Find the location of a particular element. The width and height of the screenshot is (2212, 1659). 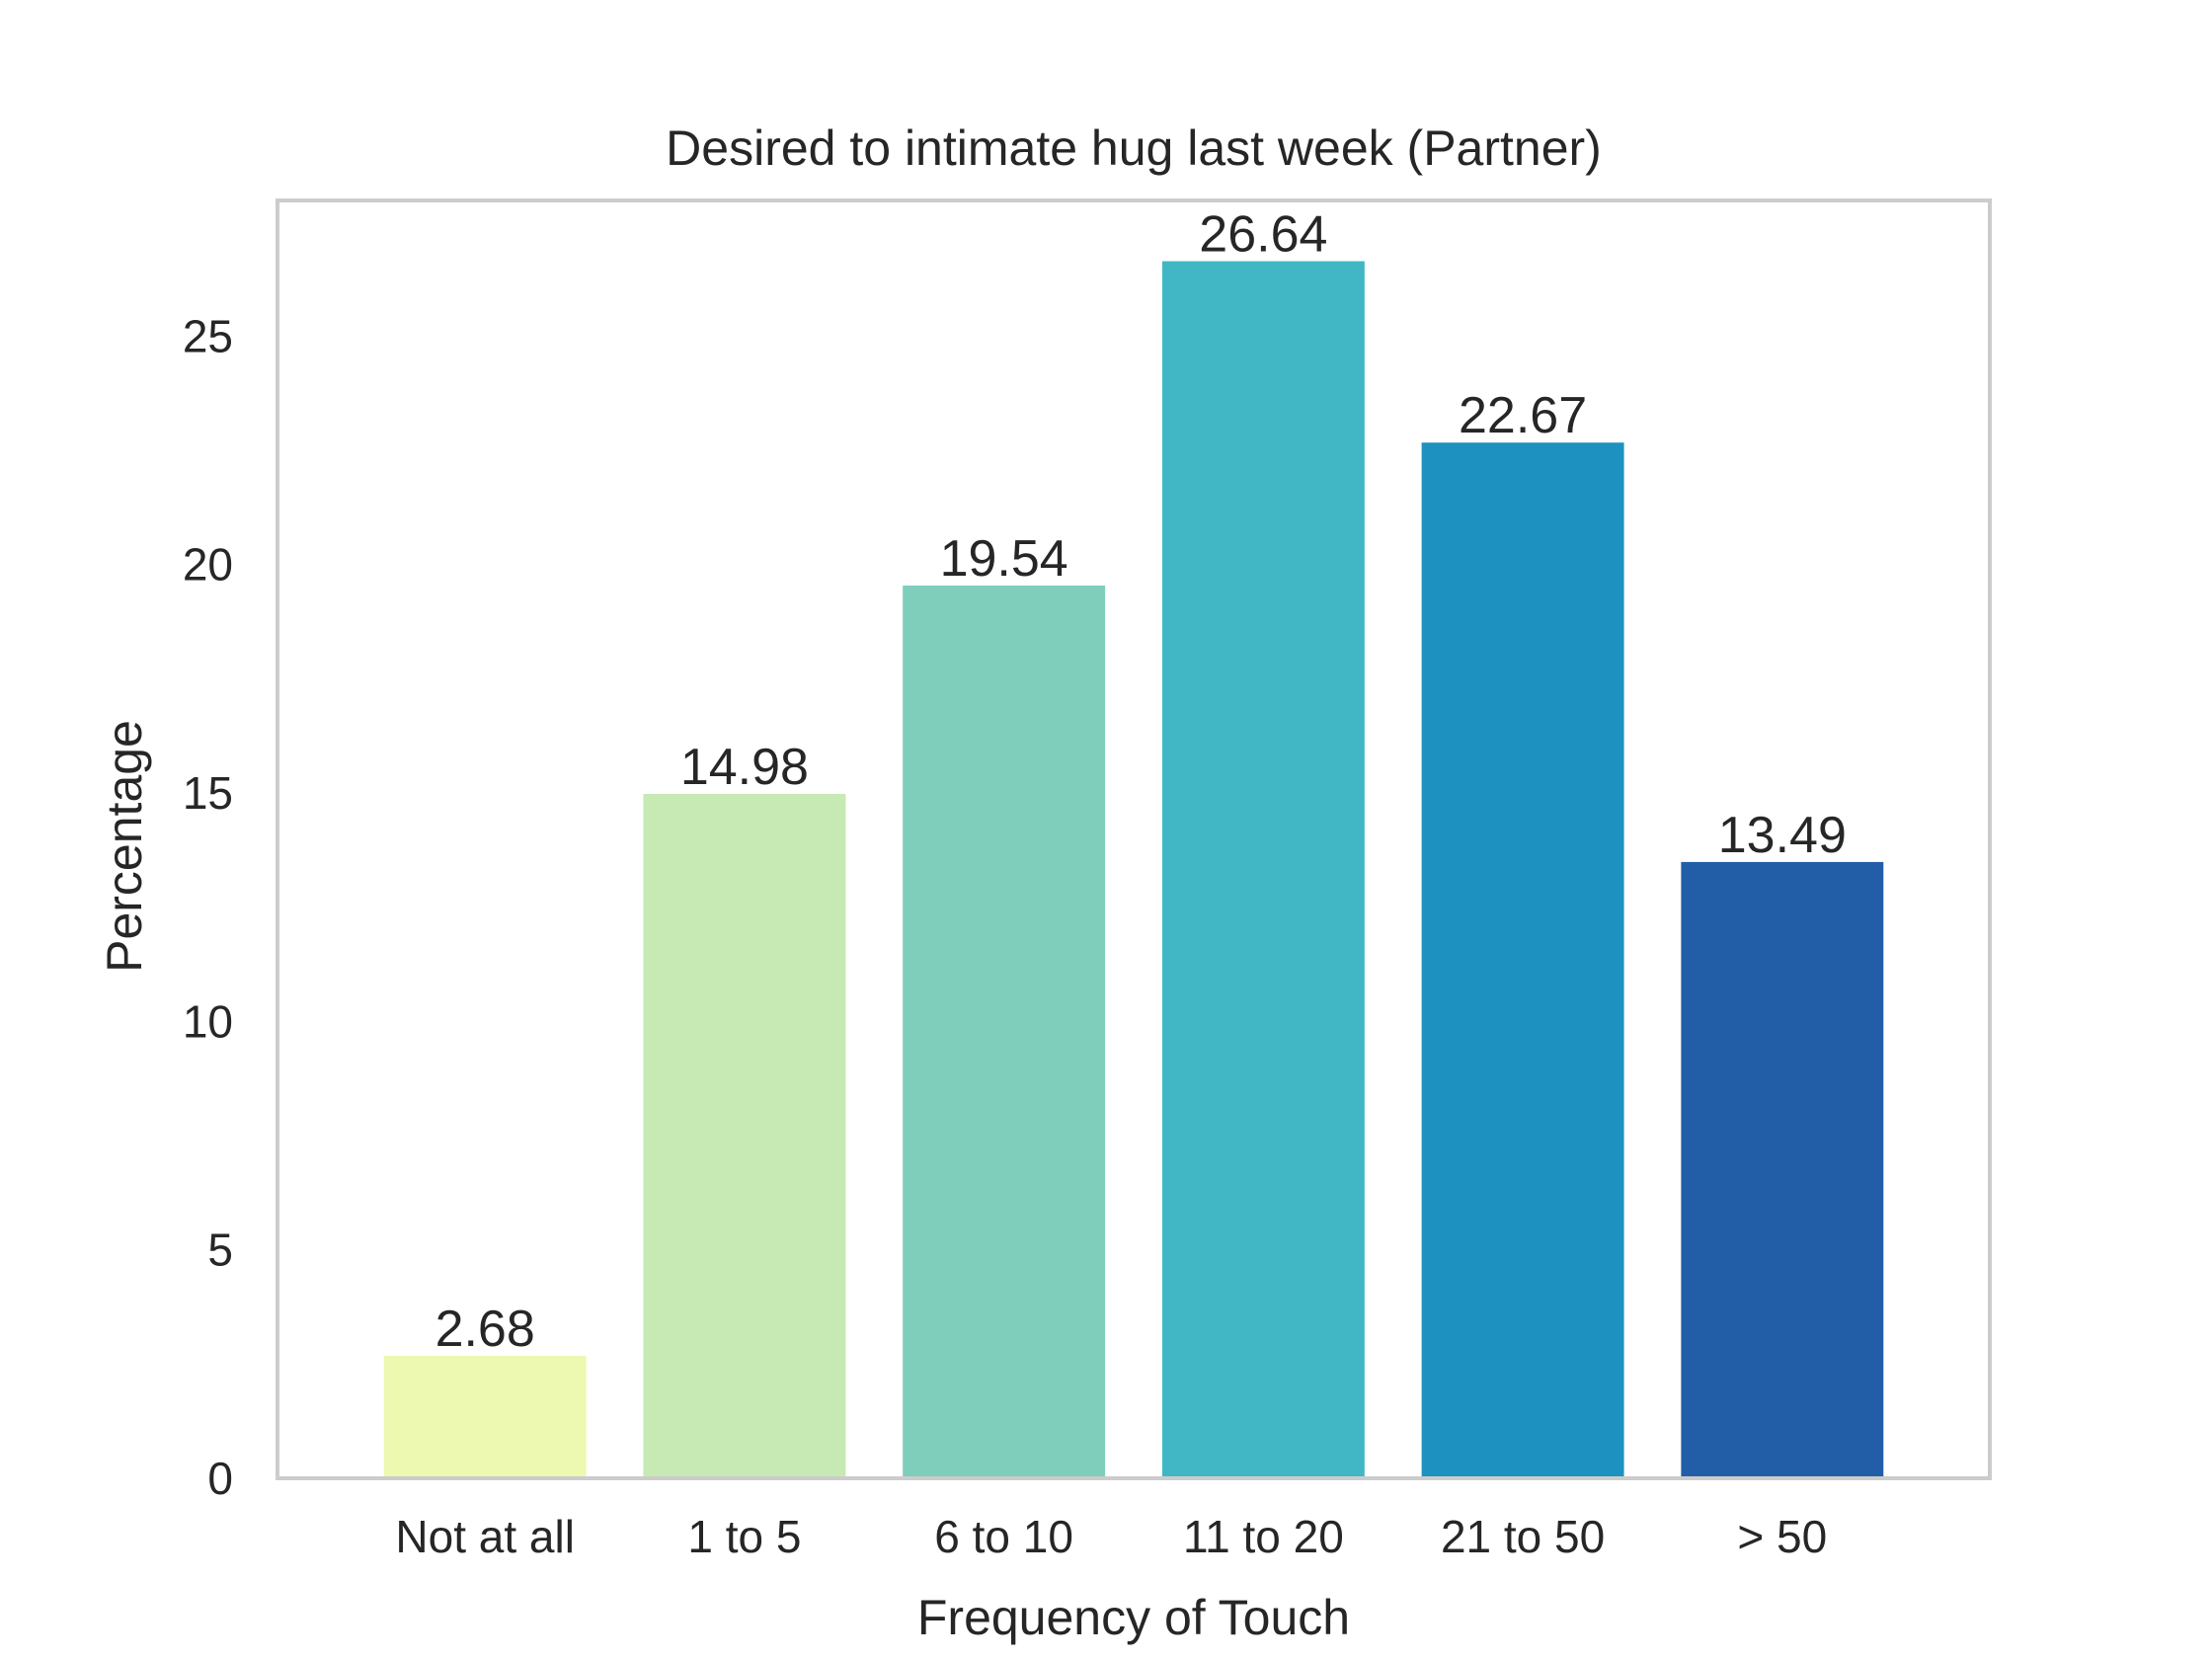

bar-value-label: 2.68 is located at coordinates (485, 1330).